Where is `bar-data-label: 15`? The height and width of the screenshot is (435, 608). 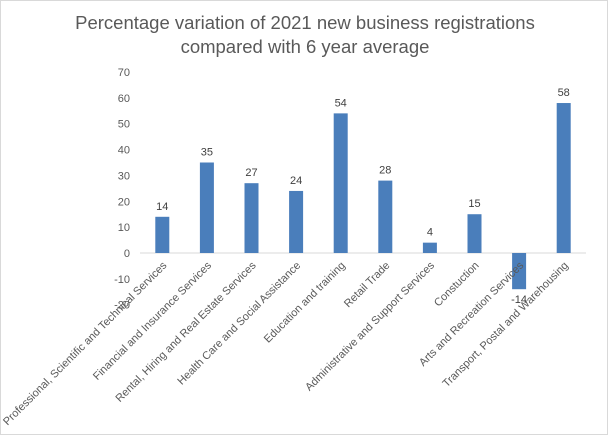 bar-data-label: 15 is located at coordinates (474, 204).